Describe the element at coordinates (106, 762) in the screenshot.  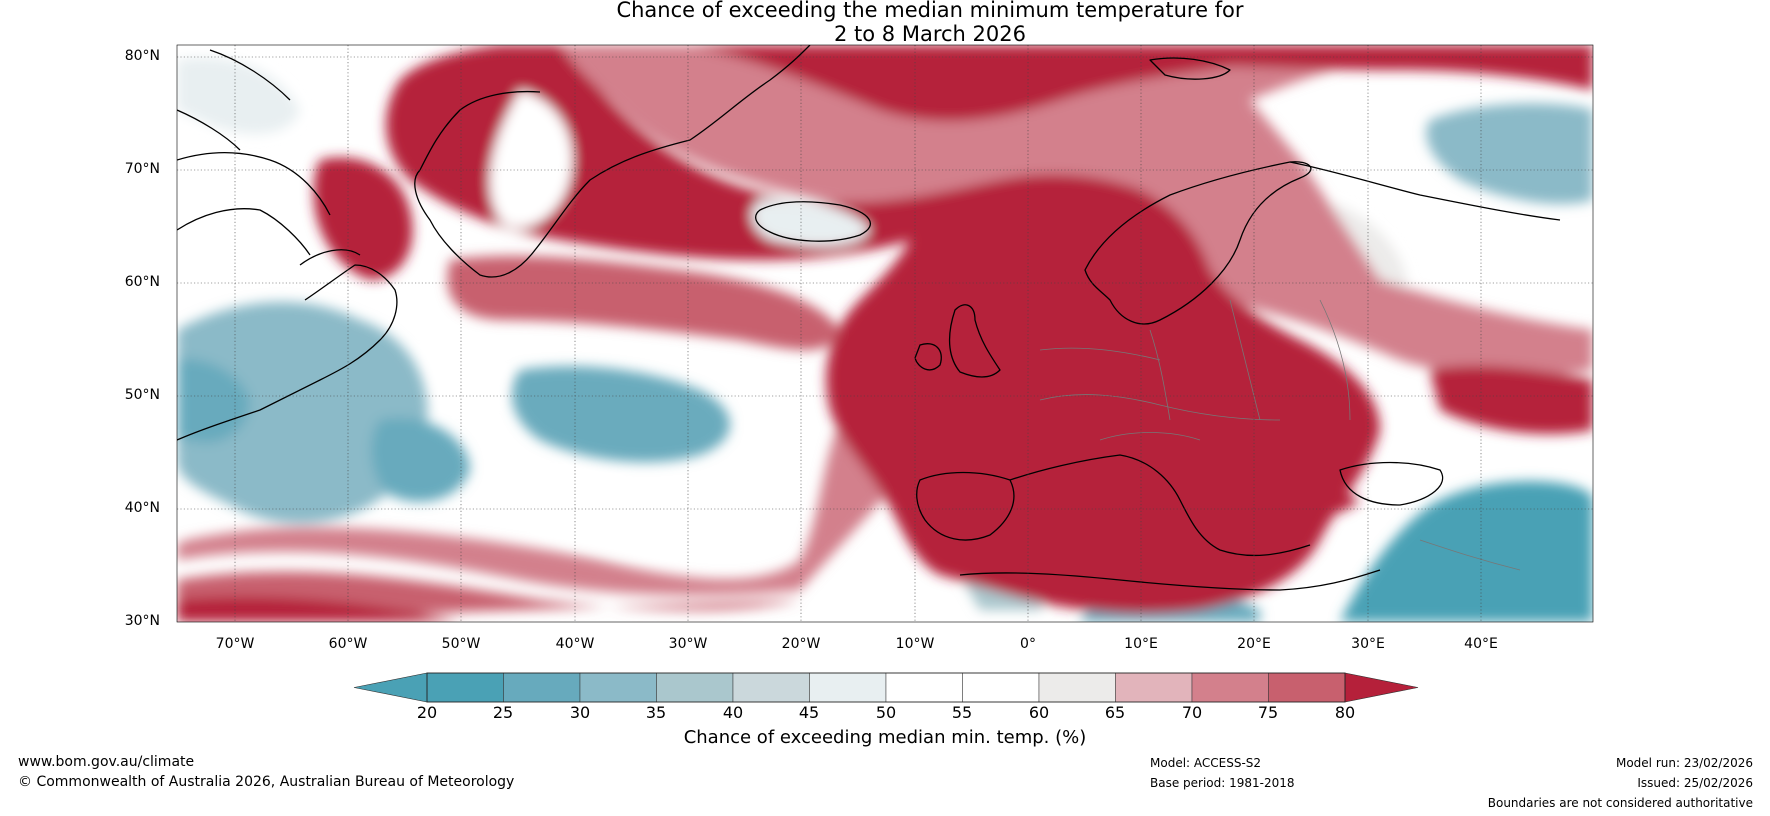
I see `website-url: www.bom.gov.au/climate` at that location.